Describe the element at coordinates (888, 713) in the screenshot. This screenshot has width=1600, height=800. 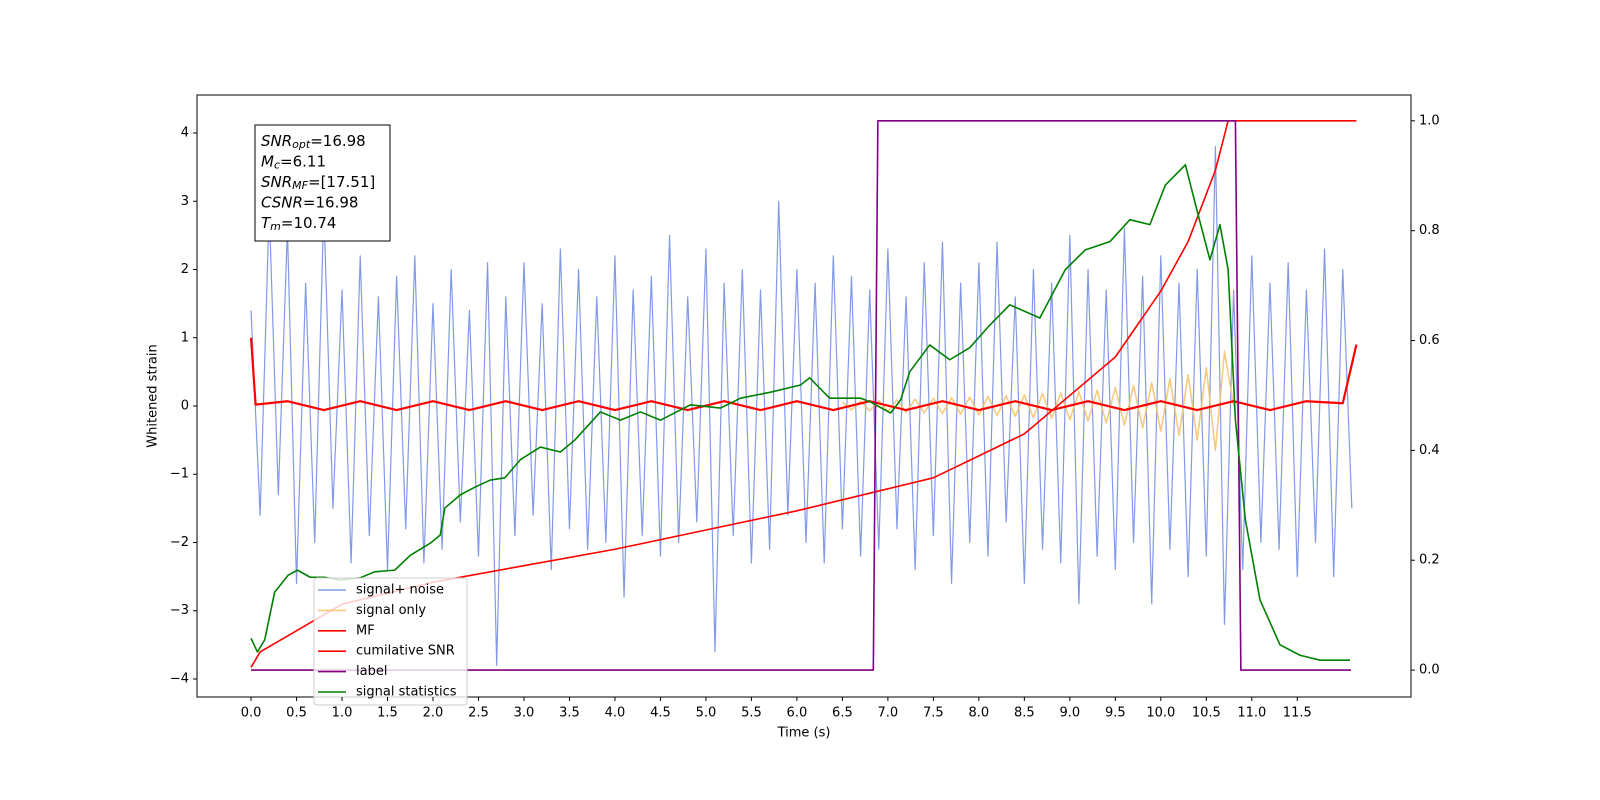
I see `x-tick-label: 7.0` at that location.